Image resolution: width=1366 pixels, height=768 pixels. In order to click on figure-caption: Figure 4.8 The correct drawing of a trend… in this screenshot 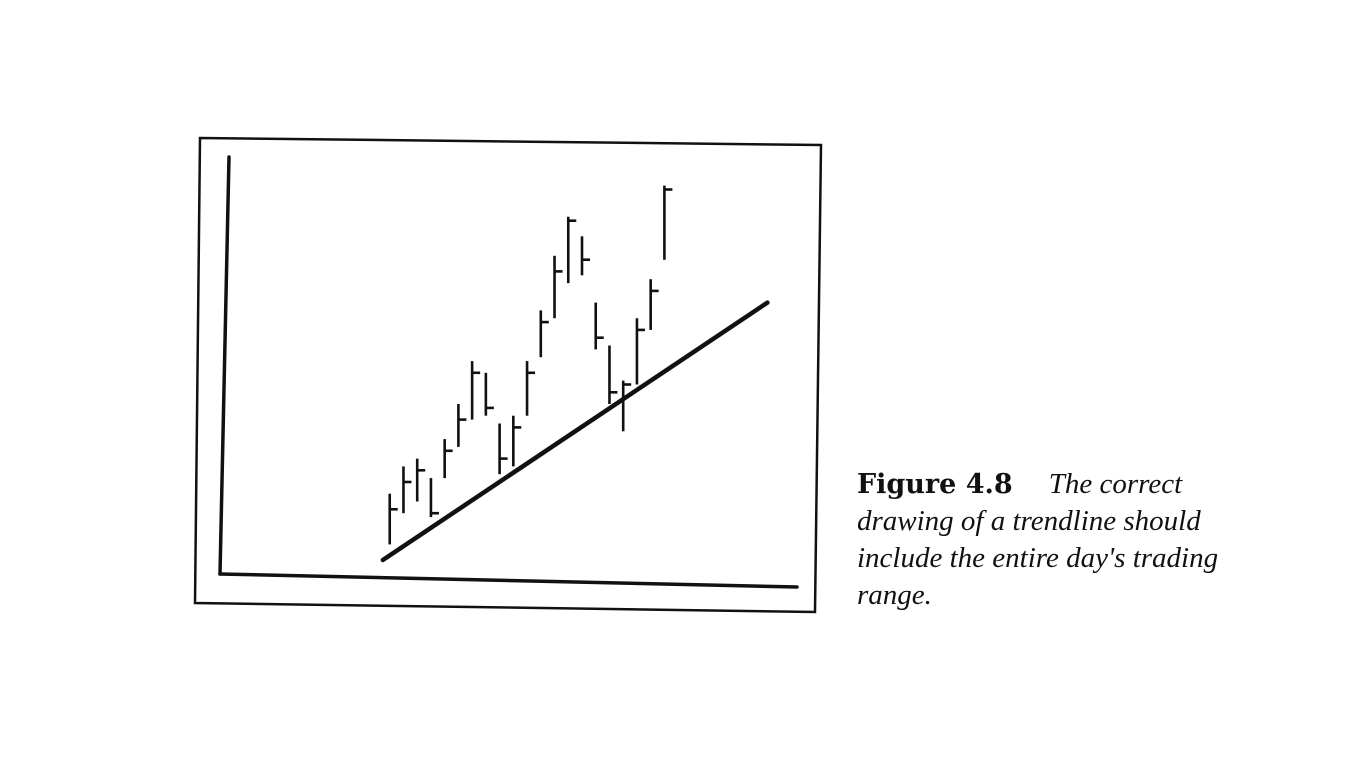, I will do `click(1047, 540)`.